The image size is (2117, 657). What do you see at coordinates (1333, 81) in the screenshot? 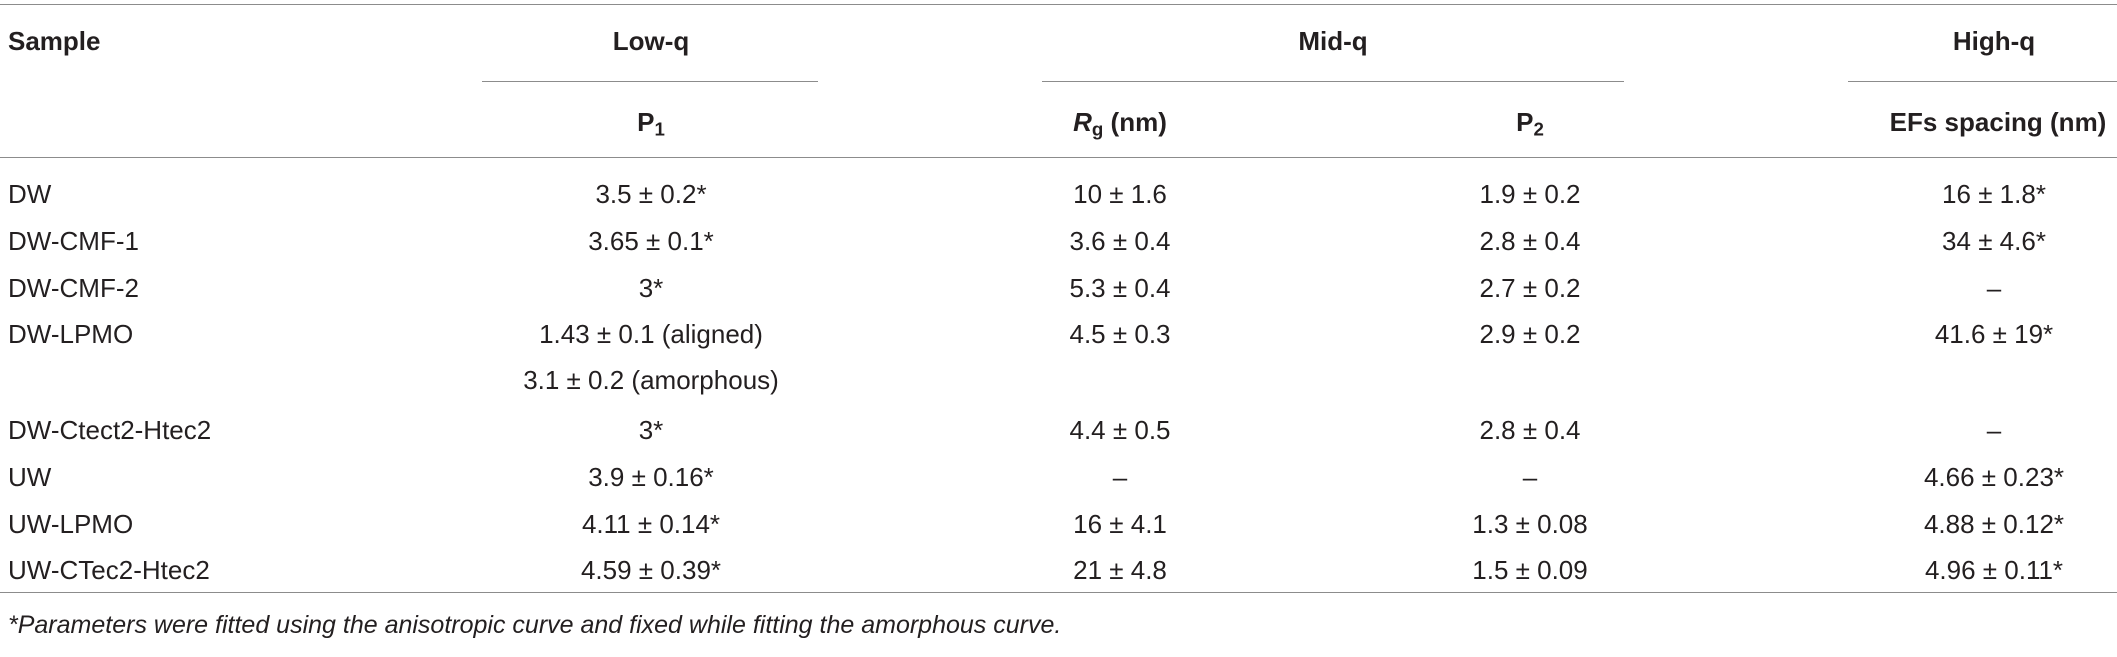
I see `mid-q-underline` at bounding box center [1333, 81].